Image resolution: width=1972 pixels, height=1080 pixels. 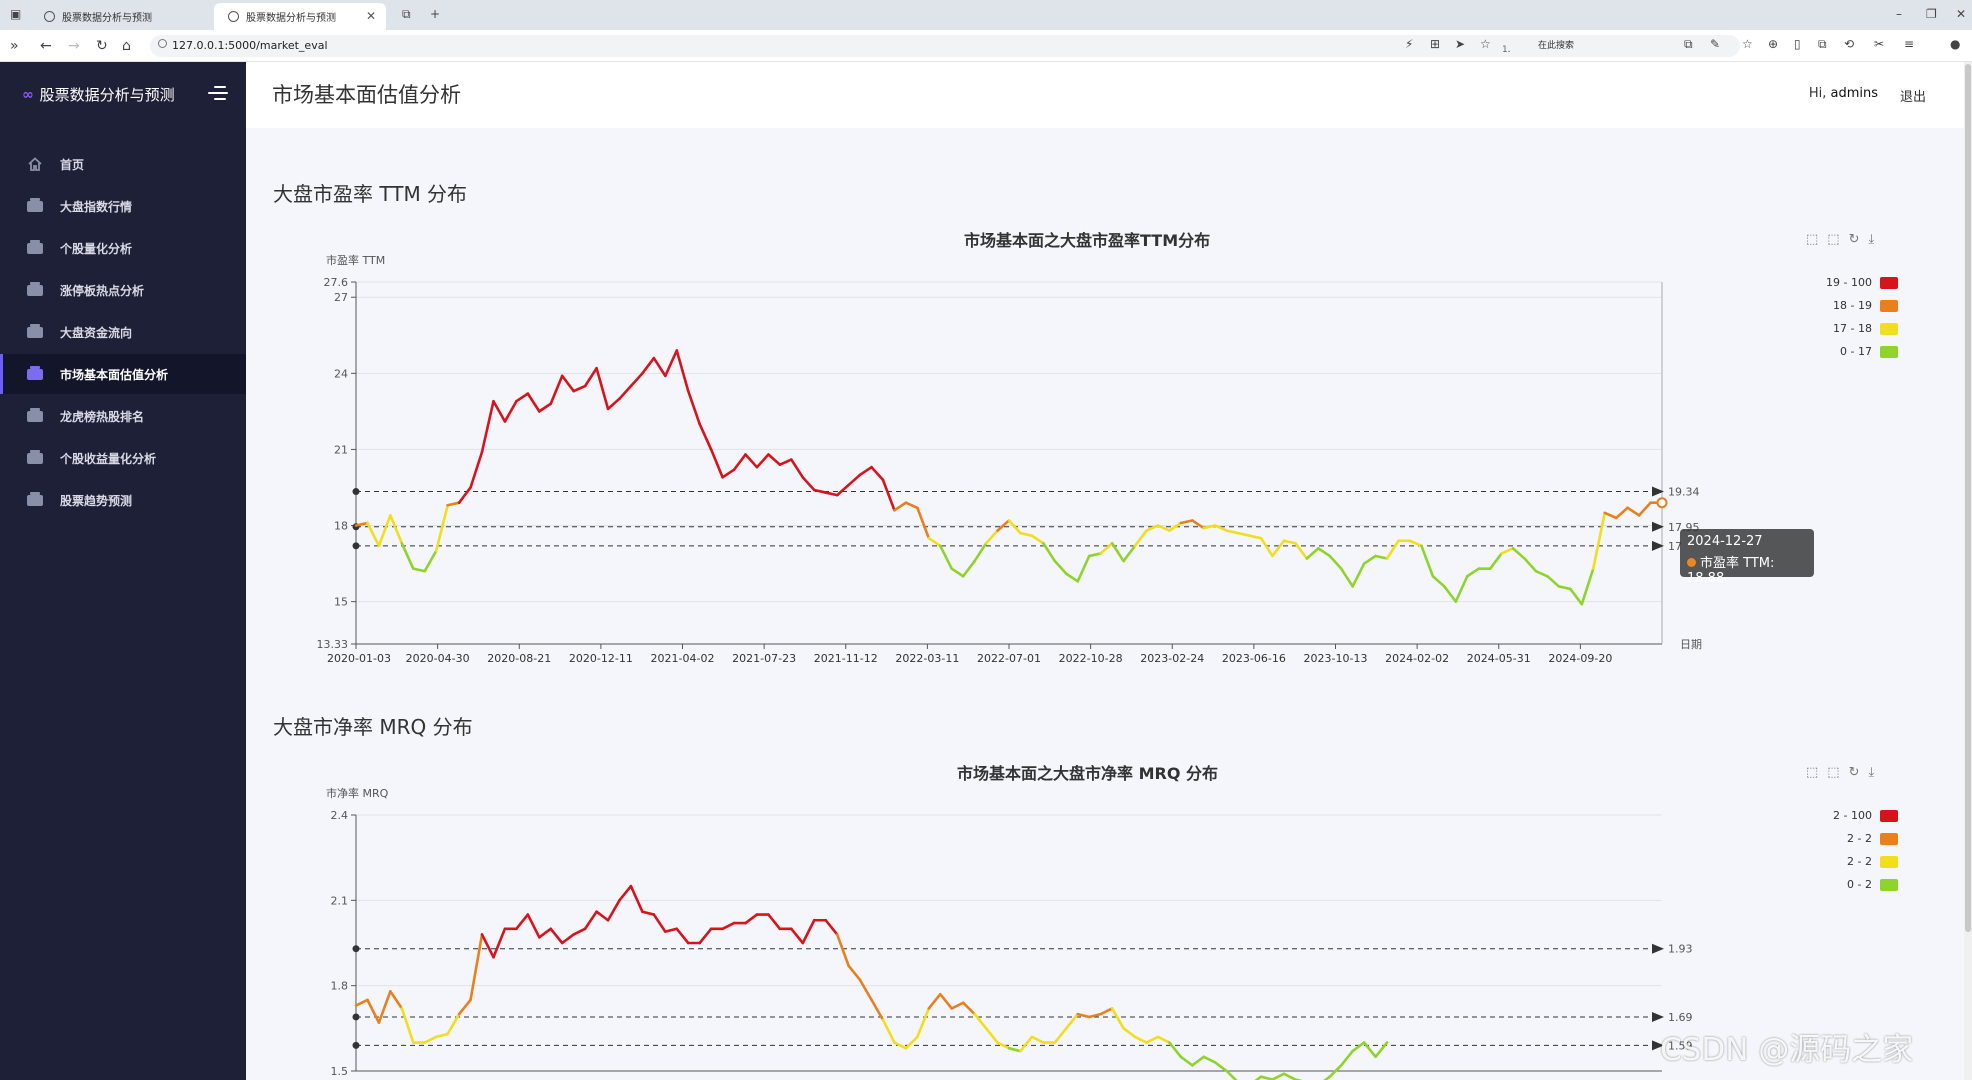 What do you see at coordinates (98, 94) in the screenshot?
I see `brand: ∞ 股票数据分析与预测` at bounding box center [98, 94].